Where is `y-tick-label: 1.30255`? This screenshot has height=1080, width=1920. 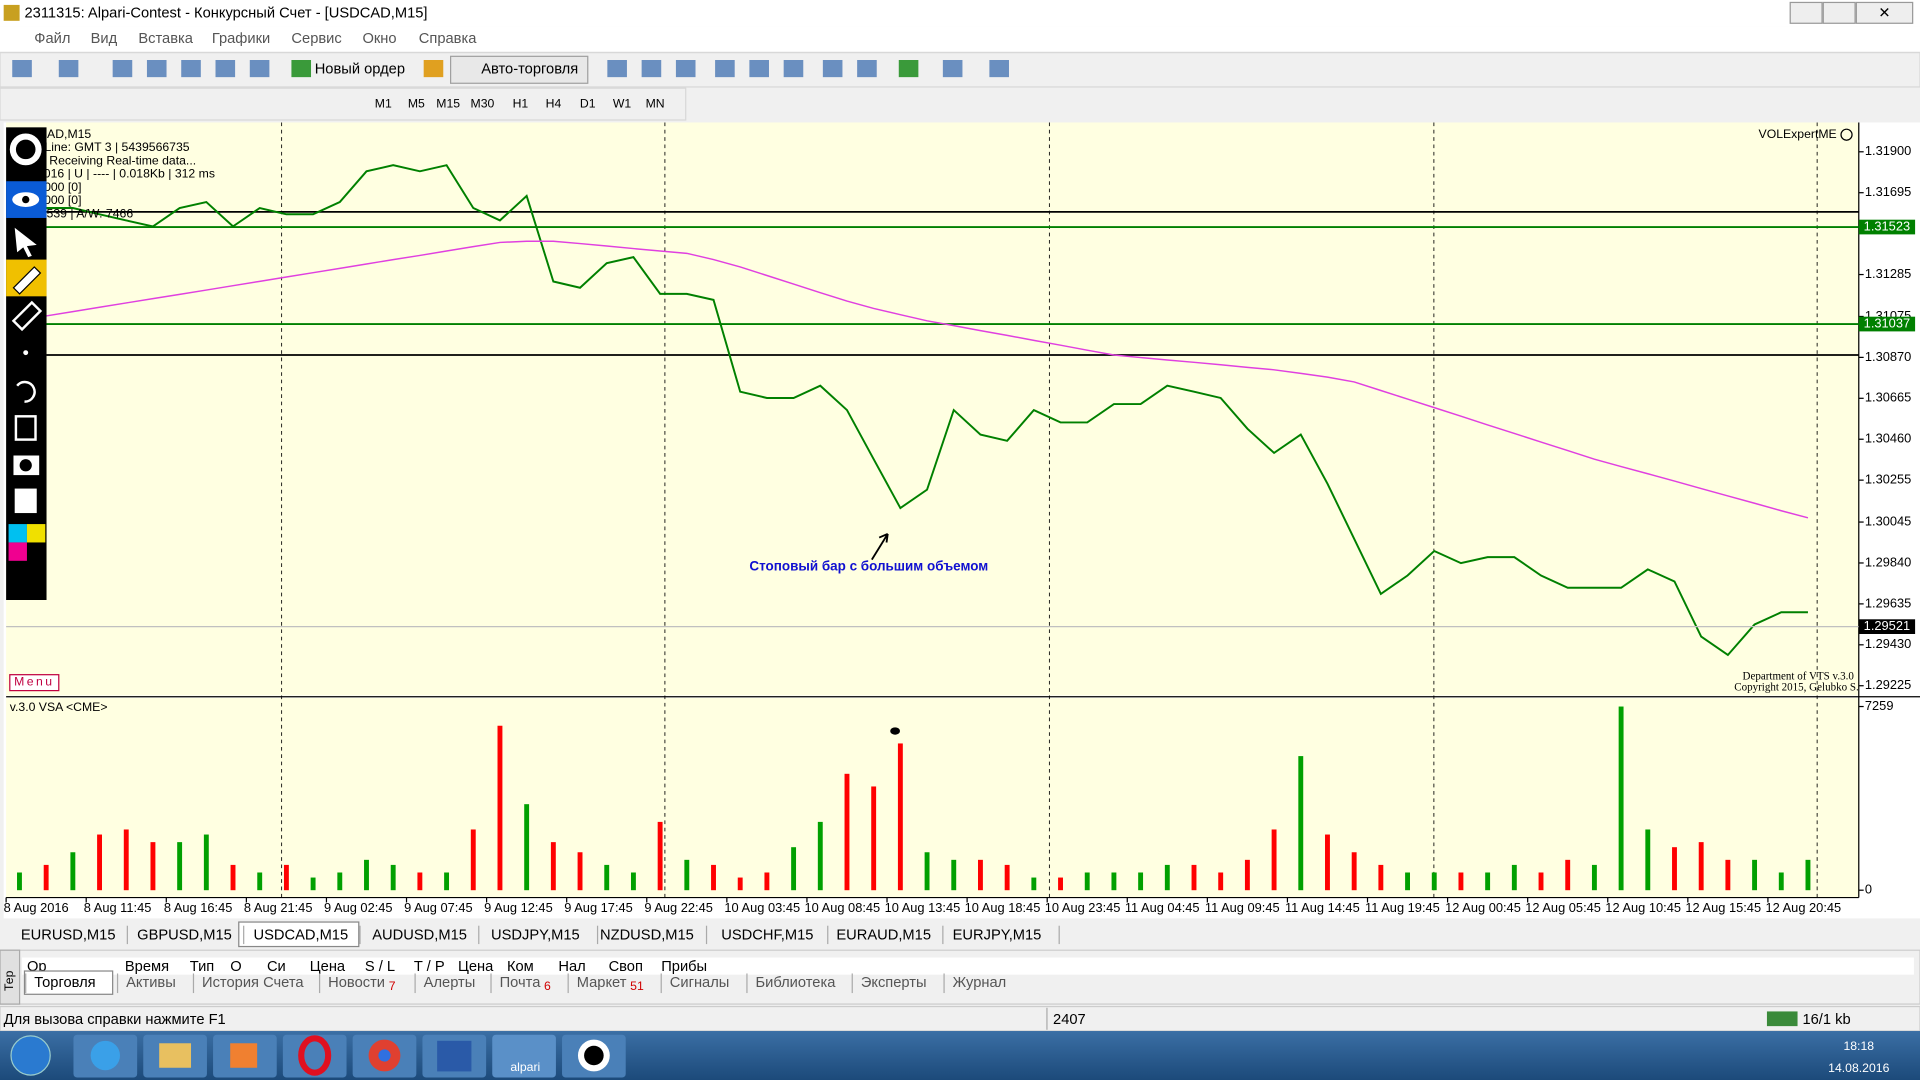 y-tick-label: 1.30255 is located at coordinates (1888, 479).